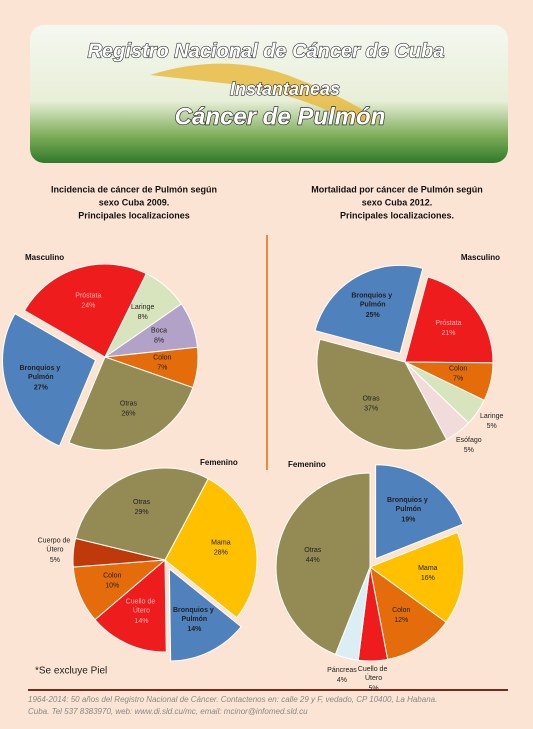  Describe the element at coordinates (285, 89) in the screenshot. I see `banner-subtitle: Instantaneas` at that location.